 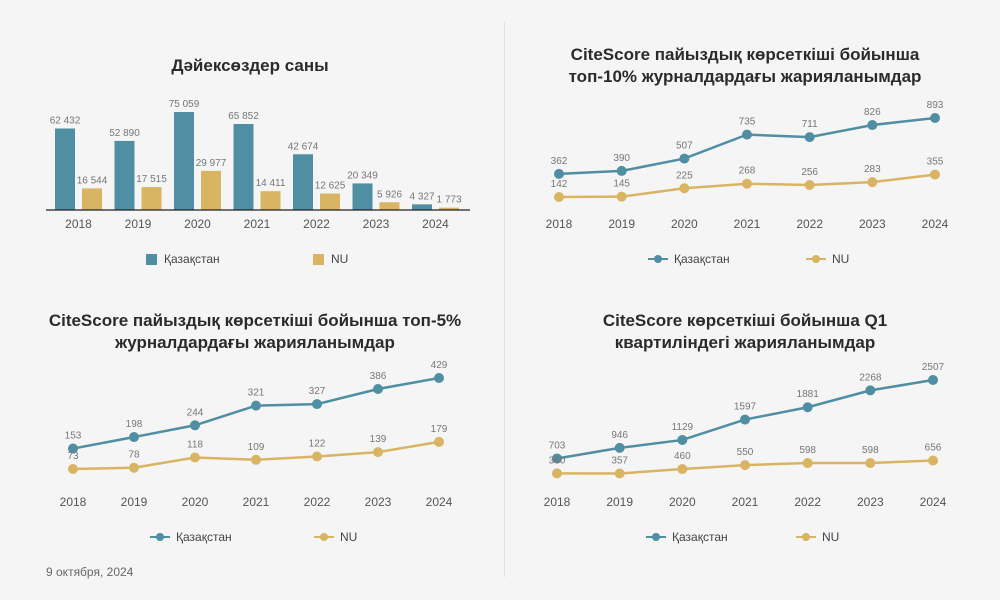 What do you see at coordinates (745, 407) in the screenshot?
I see `data-label-kz-2021: 1597` at bounding box center [745, 407].